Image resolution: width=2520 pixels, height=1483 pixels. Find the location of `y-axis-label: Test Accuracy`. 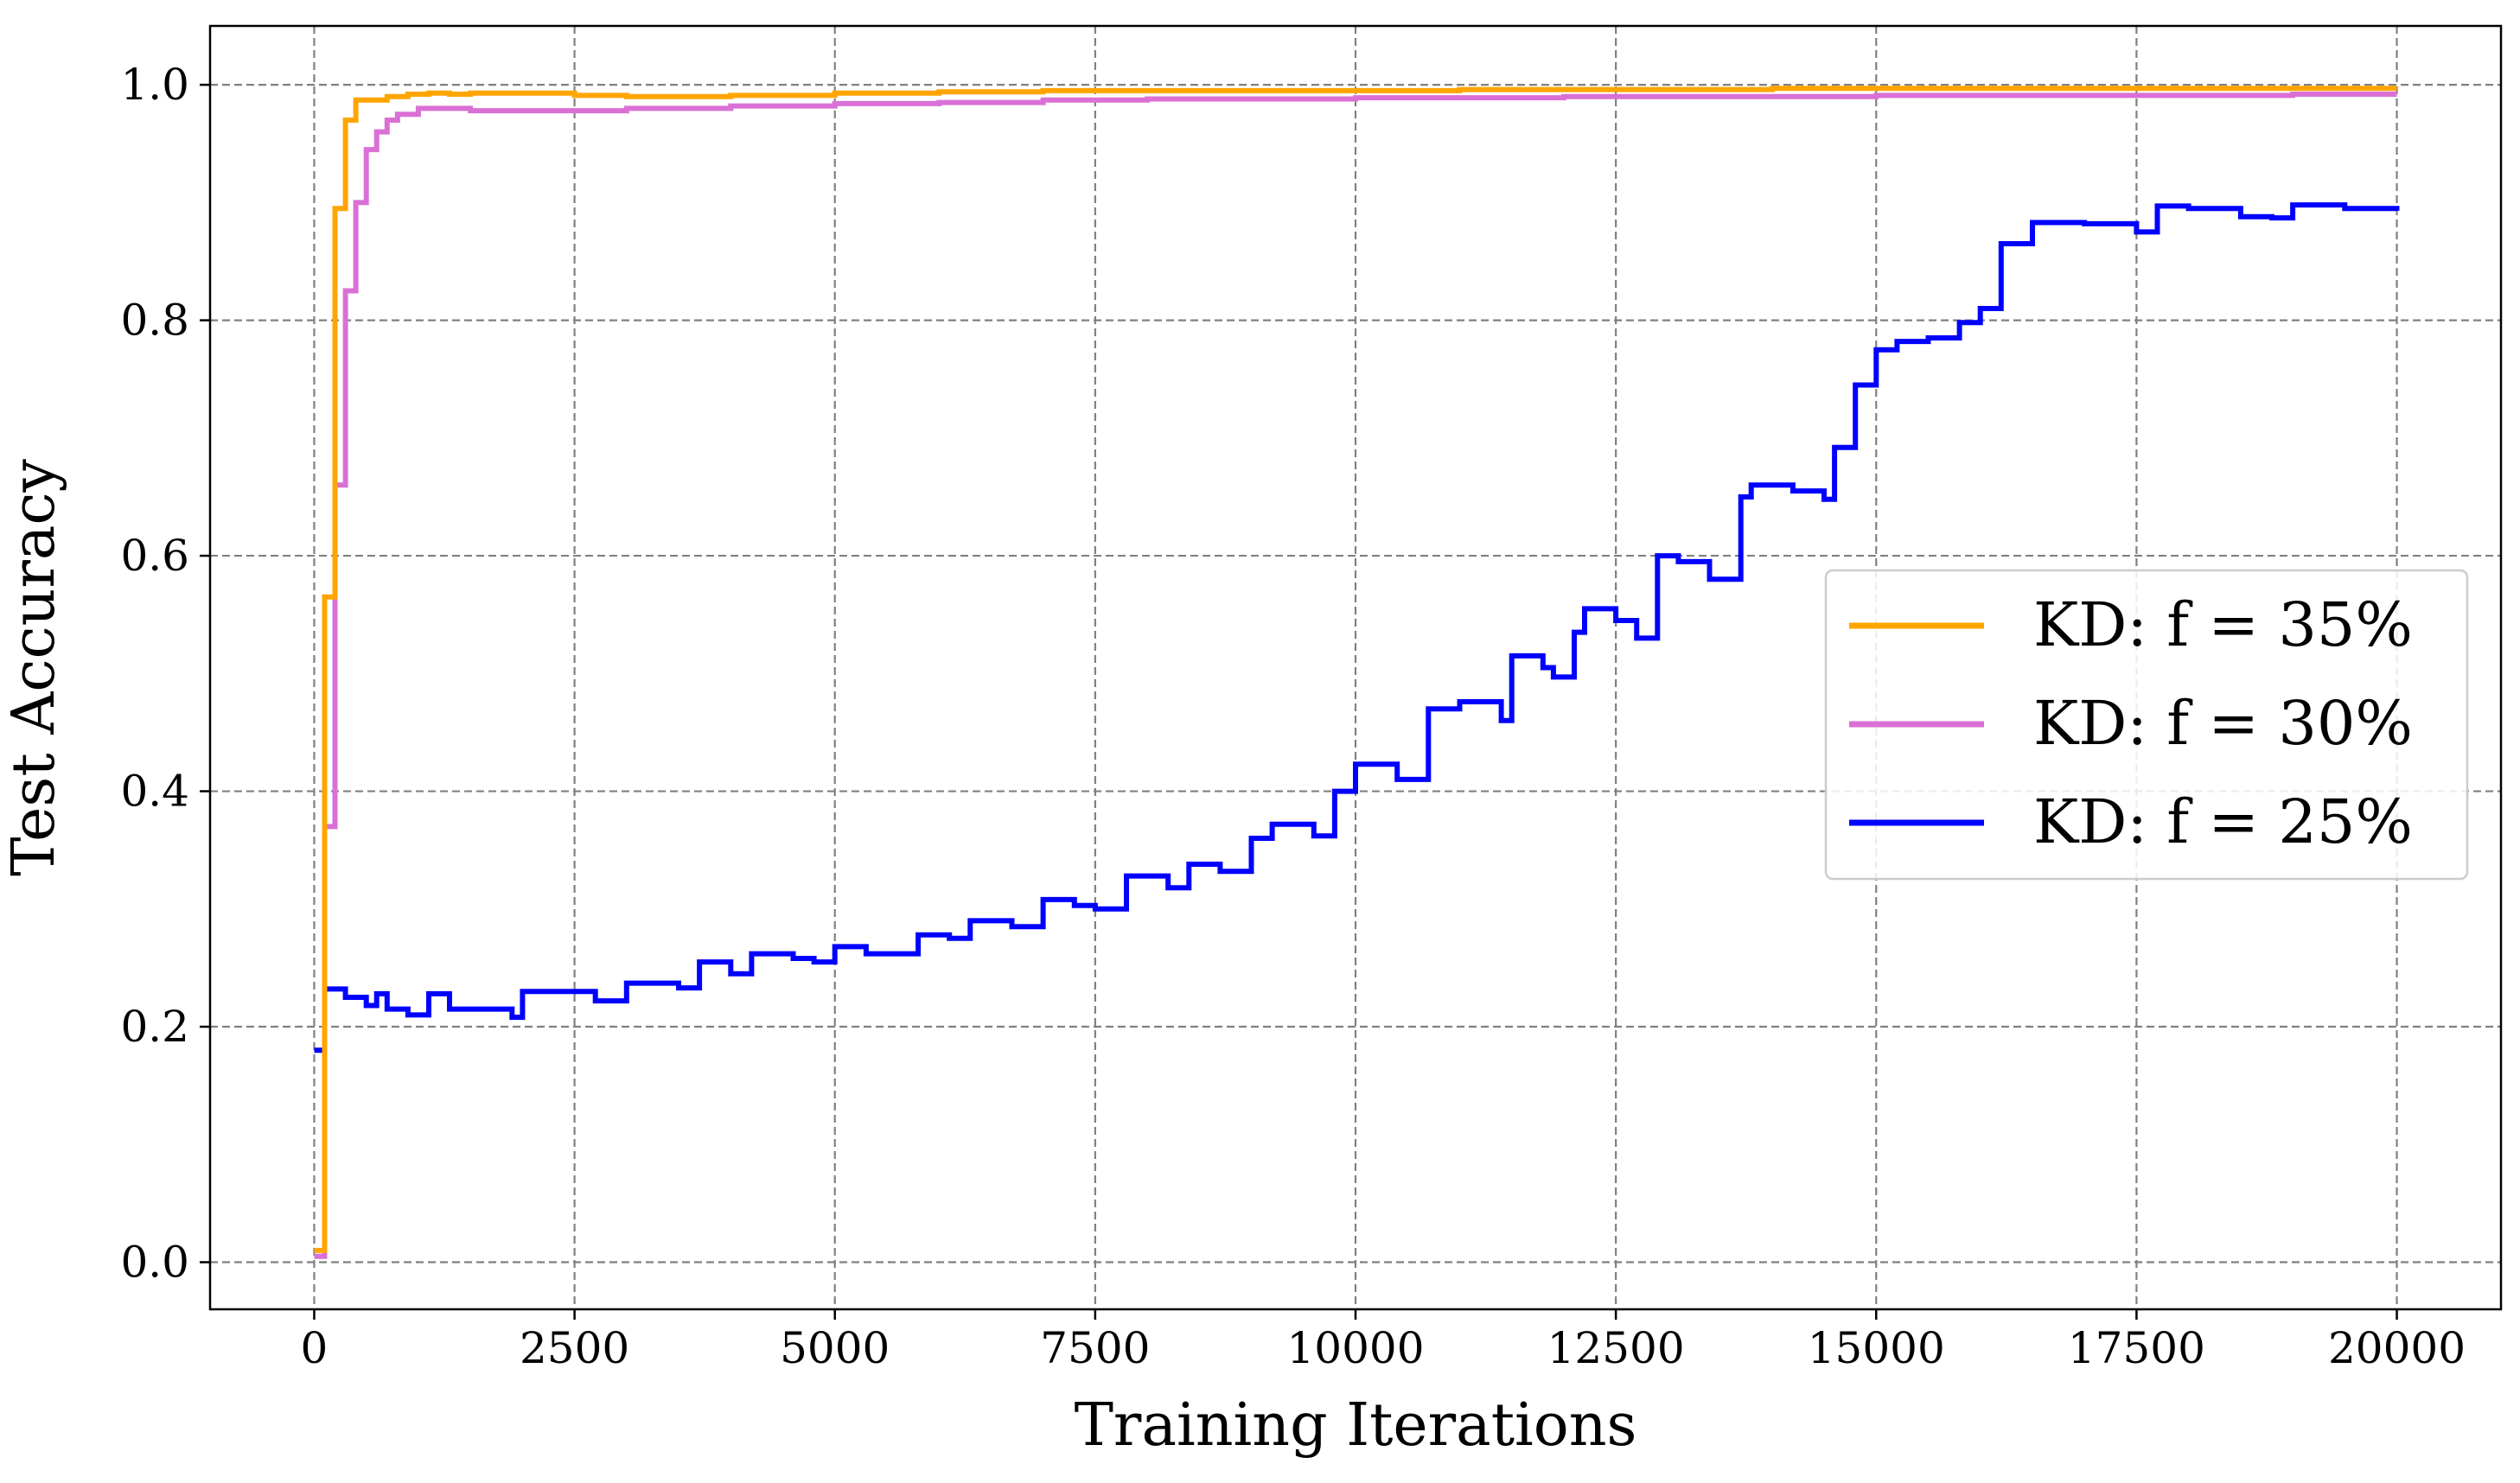

y-axis-label: Test Accuracy is located at coordinates (34, 667).